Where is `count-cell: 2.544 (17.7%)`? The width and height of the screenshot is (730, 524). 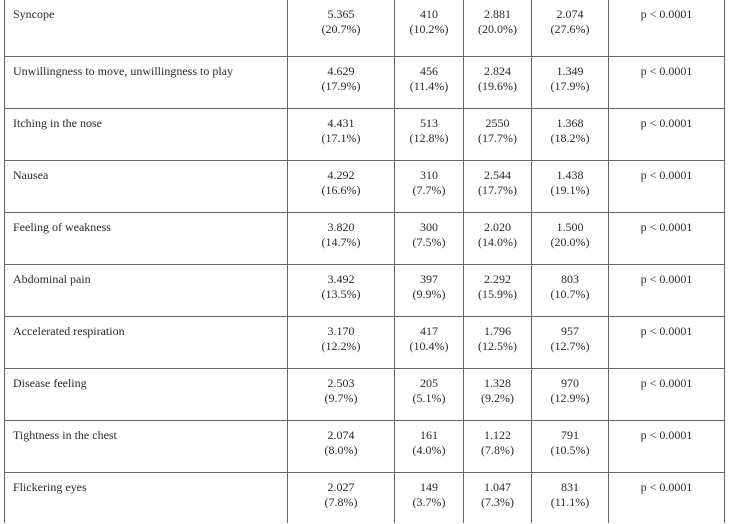
count-cell: 2.544 (17.7%) is located at coordinates (497, 186).